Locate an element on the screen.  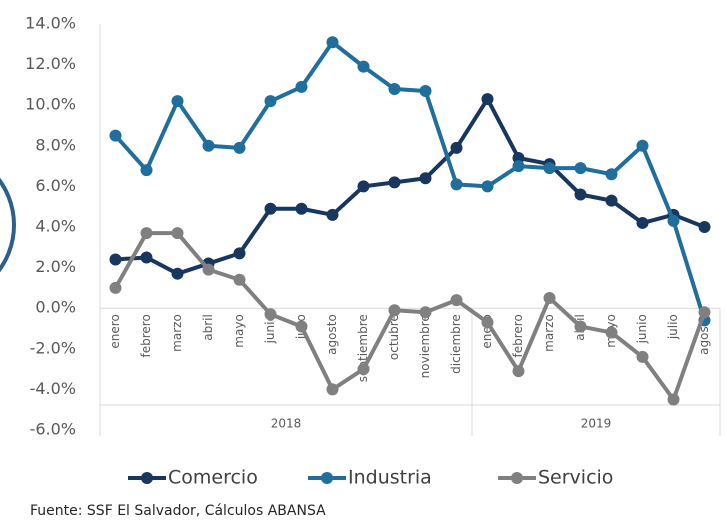
legend-label: Industria is located at coordinates (390, 478).